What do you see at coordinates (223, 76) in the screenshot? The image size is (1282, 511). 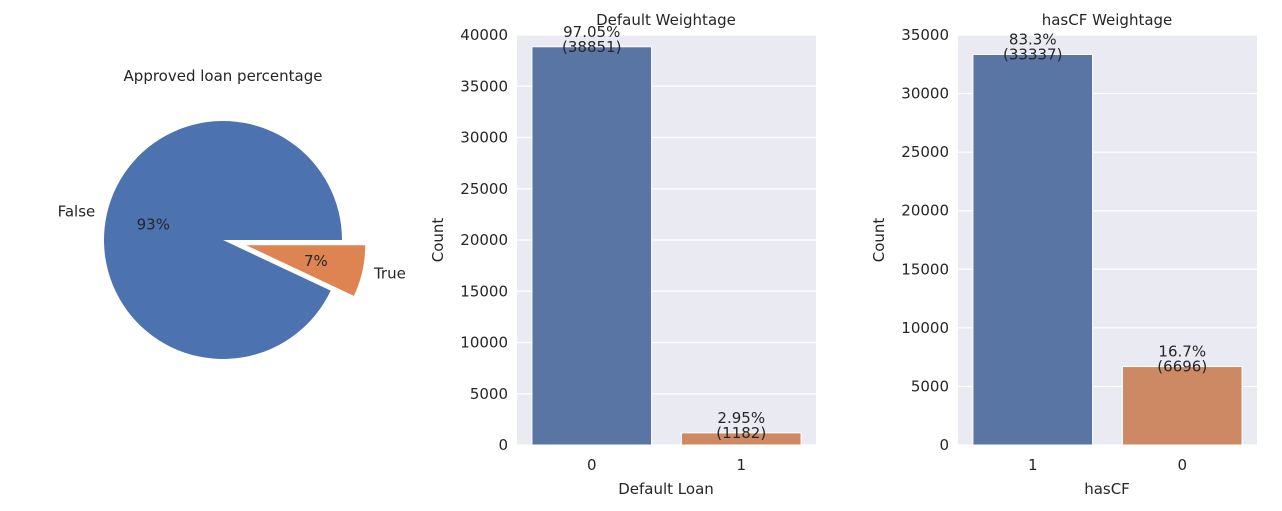 I see `pie-title: Approved loan percentage` at bounding box center [223, 76].